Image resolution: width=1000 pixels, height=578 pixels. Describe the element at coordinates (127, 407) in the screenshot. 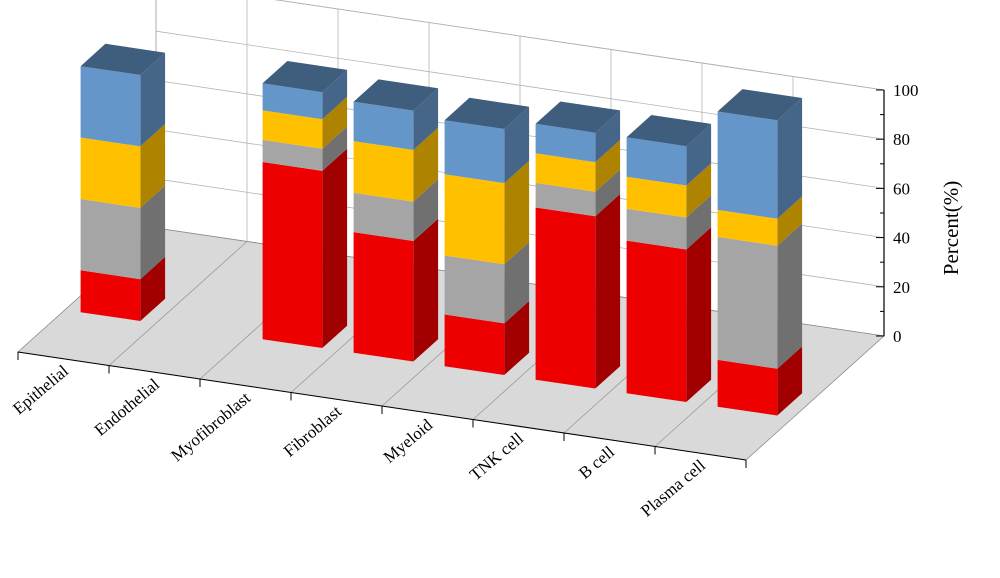

I see `x-tick-label: Endothelial` at that location.